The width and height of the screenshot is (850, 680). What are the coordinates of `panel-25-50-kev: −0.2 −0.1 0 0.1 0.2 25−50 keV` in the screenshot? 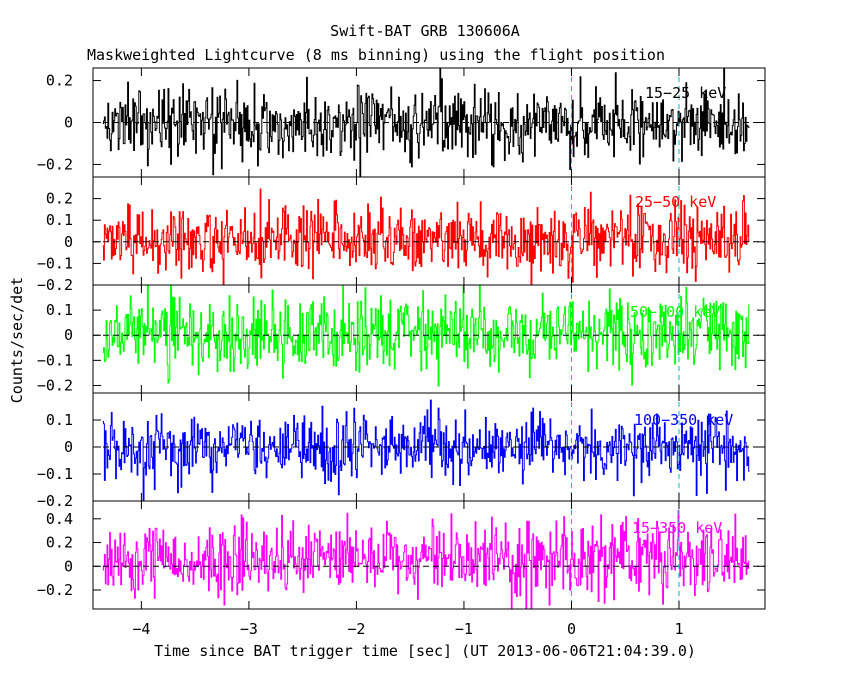 It's located at (401, 235).